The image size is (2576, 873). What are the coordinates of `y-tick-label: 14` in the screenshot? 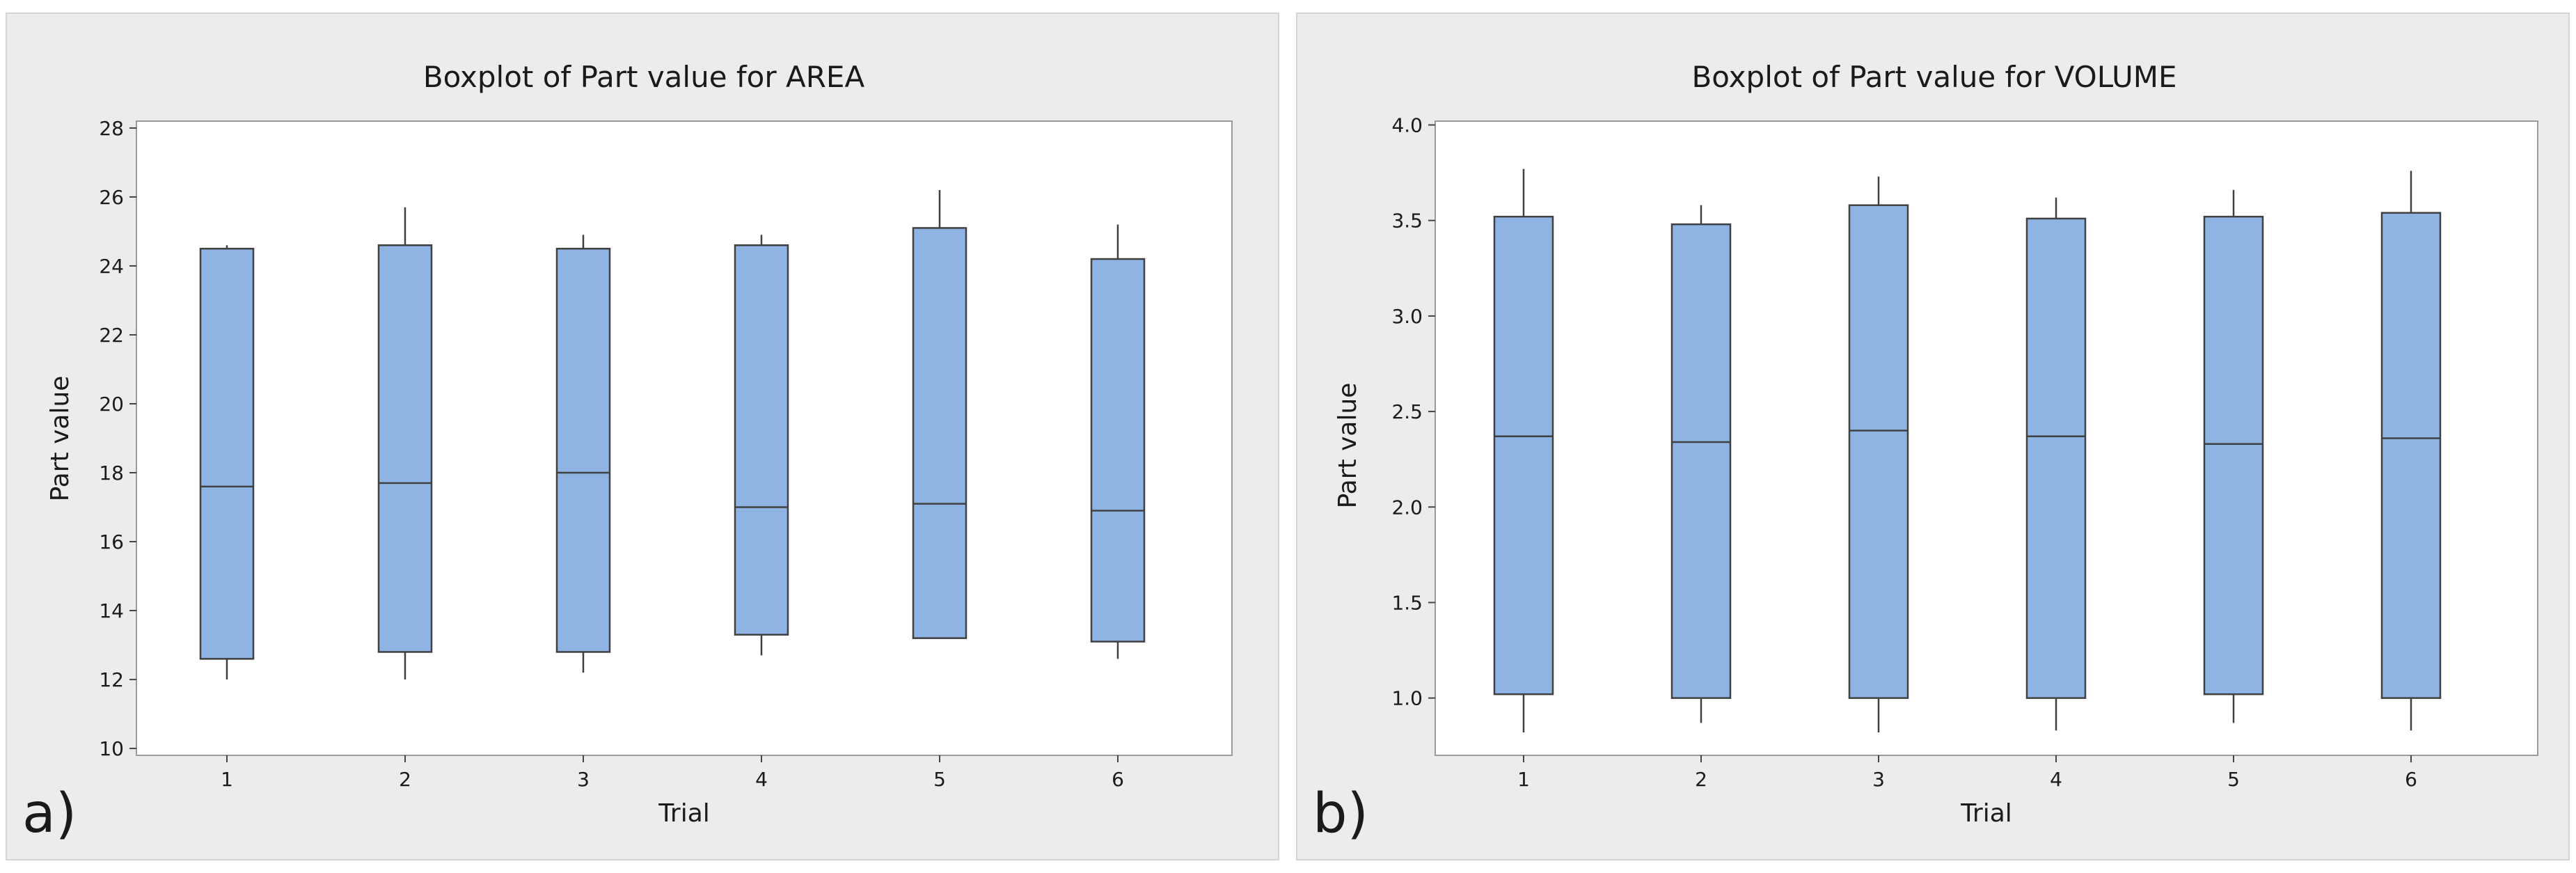 It's located at (111, 610).